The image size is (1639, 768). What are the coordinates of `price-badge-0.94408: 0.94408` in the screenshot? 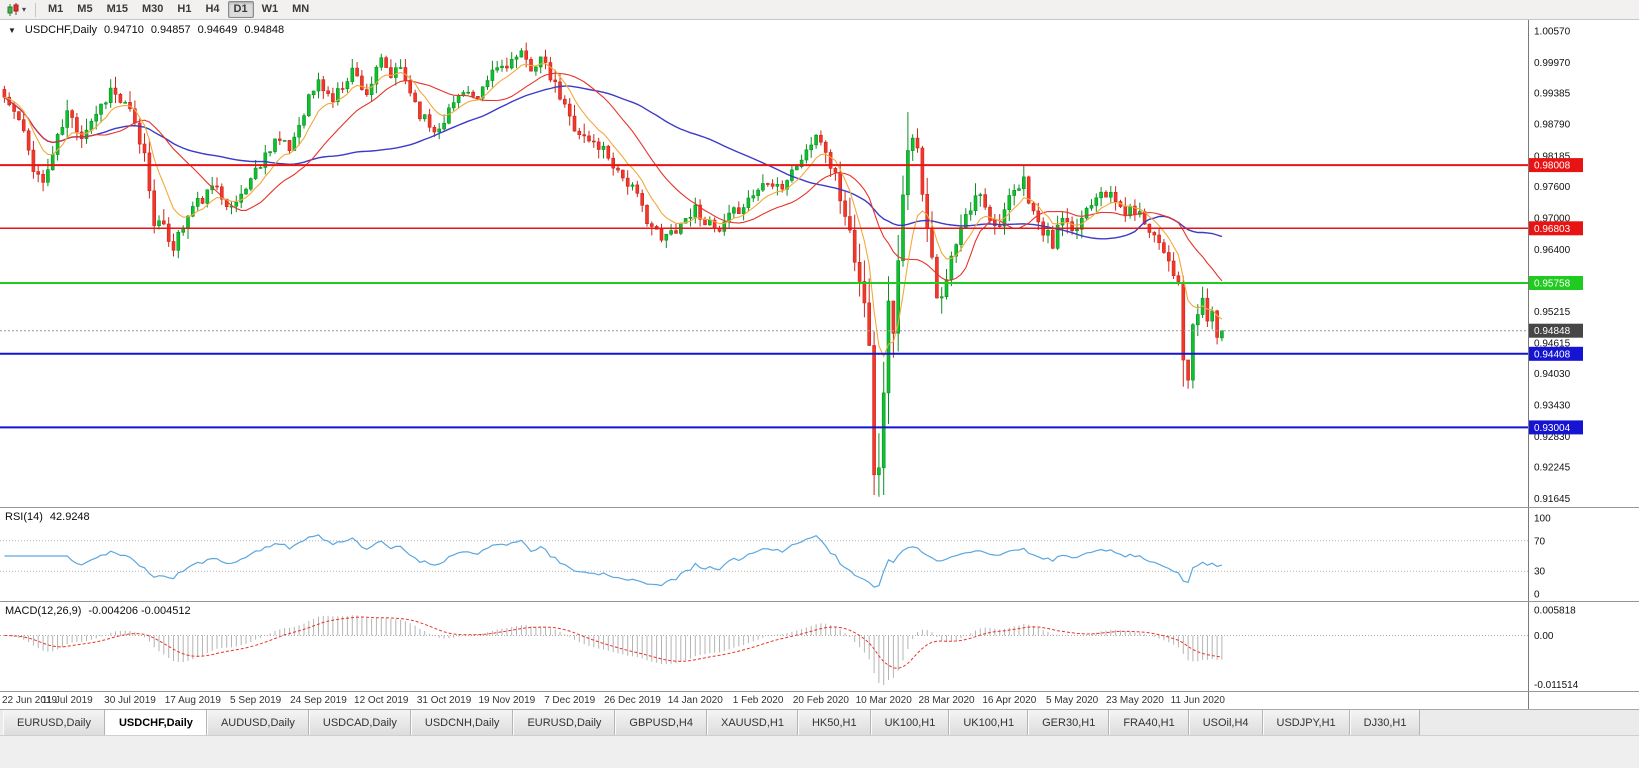 It's located at (1556, 353).